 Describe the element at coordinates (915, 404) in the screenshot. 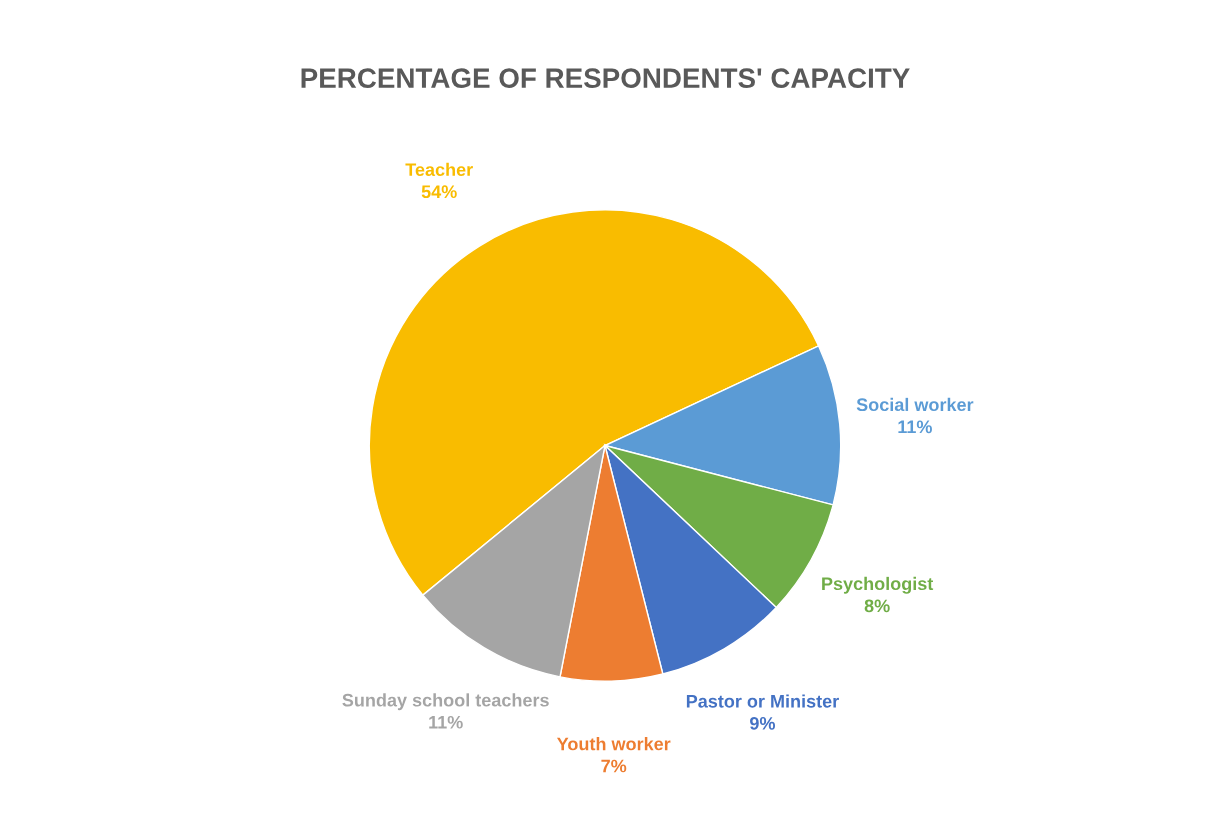

I see `slice-label: Social worker` at that location.